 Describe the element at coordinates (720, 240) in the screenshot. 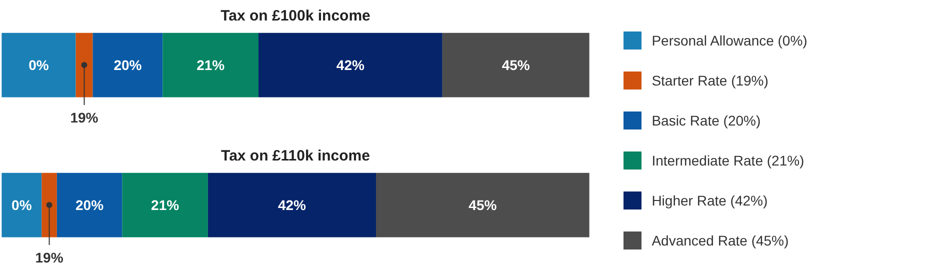

I see `legend-label: Advanced Rate (45%)` at that location.